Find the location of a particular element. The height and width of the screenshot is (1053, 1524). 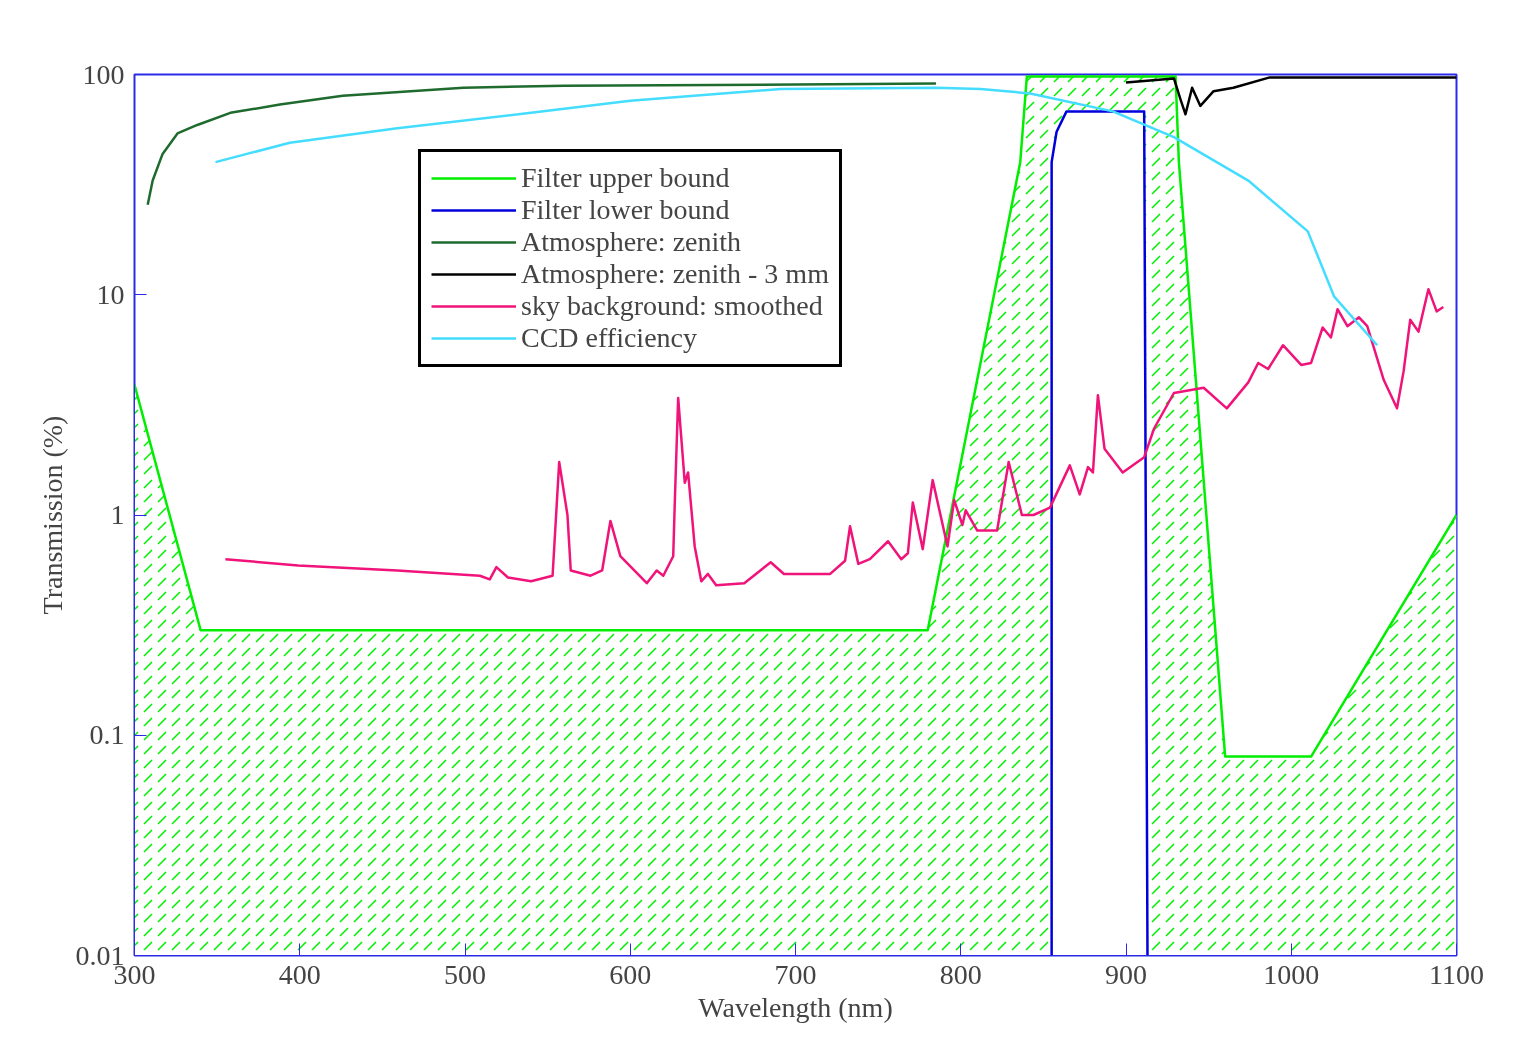

x-tick-label: 500 is located at coordinates (465, 974).